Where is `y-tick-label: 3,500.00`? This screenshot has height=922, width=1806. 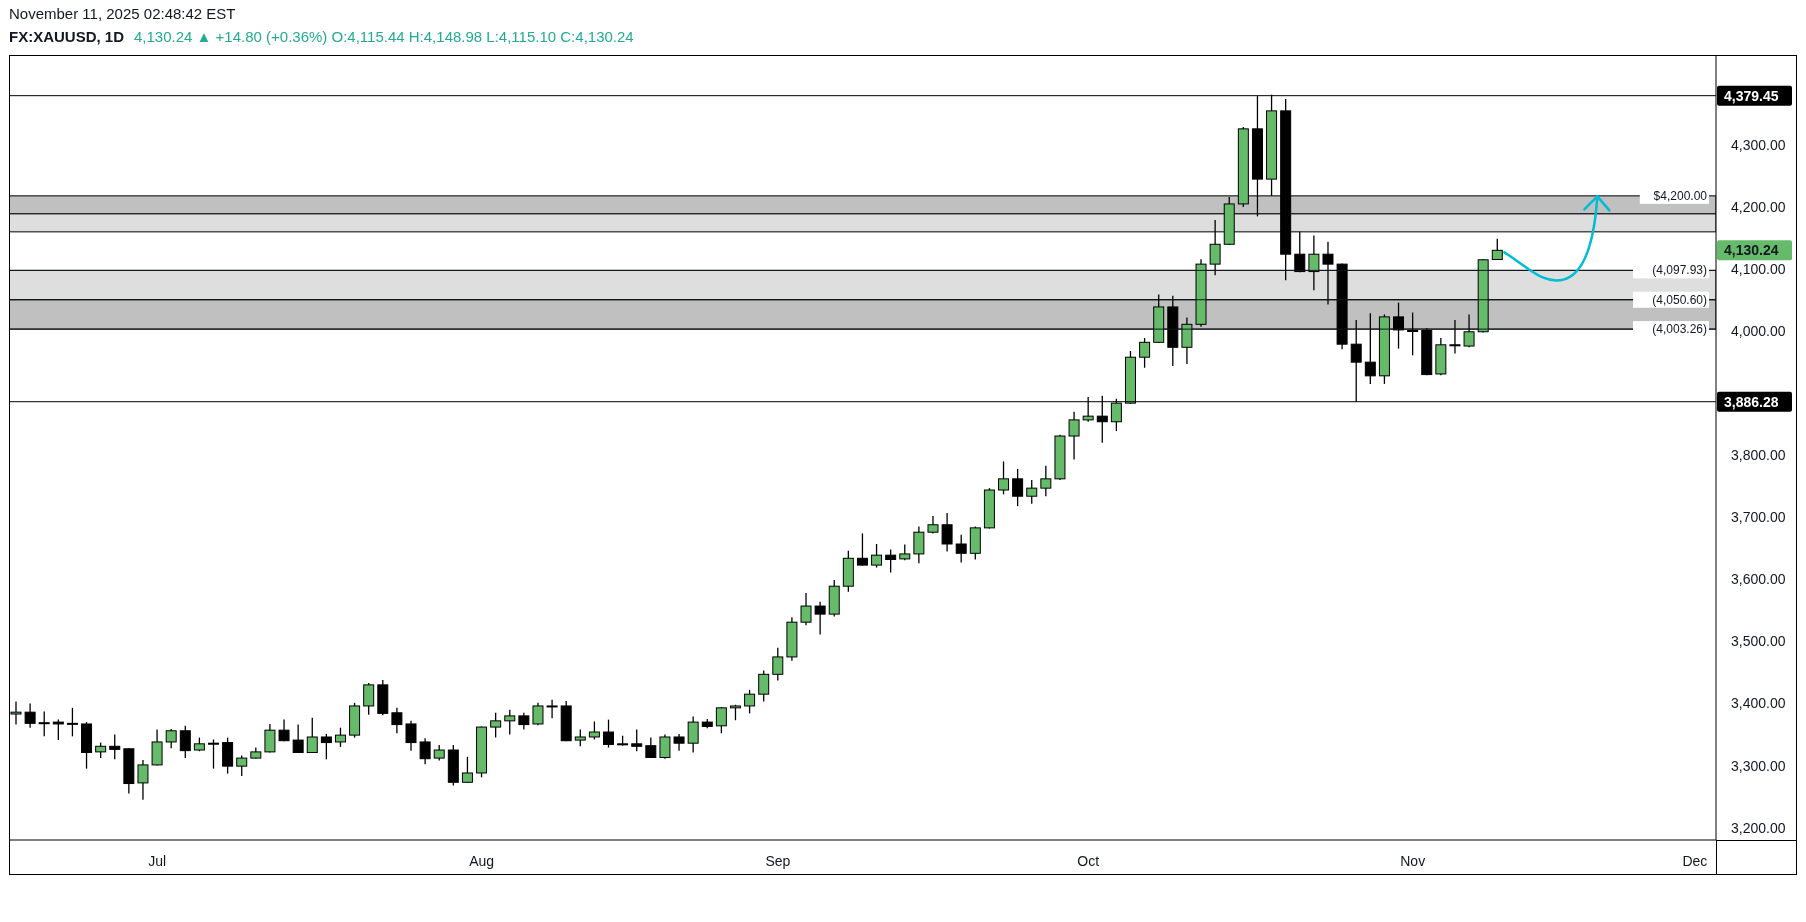 y-tick-label: 3,500.00 is located at coordinates (1758, 641).